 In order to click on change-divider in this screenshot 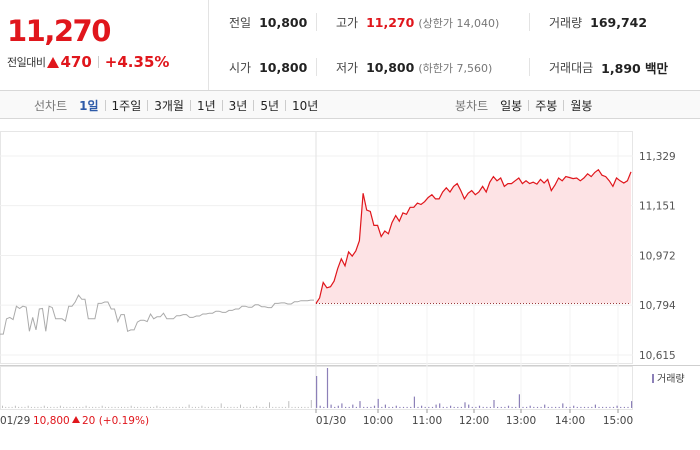, I will do `click(98, 62)`.